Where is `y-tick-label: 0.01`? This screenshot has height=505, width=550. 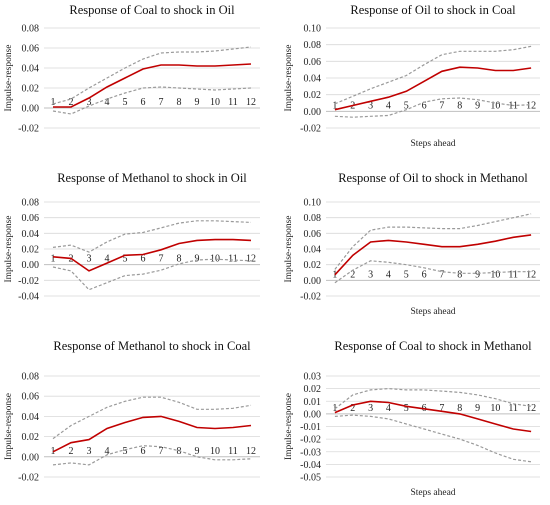 y-tick-label: 0.01 is located at coordinates (313, 402).